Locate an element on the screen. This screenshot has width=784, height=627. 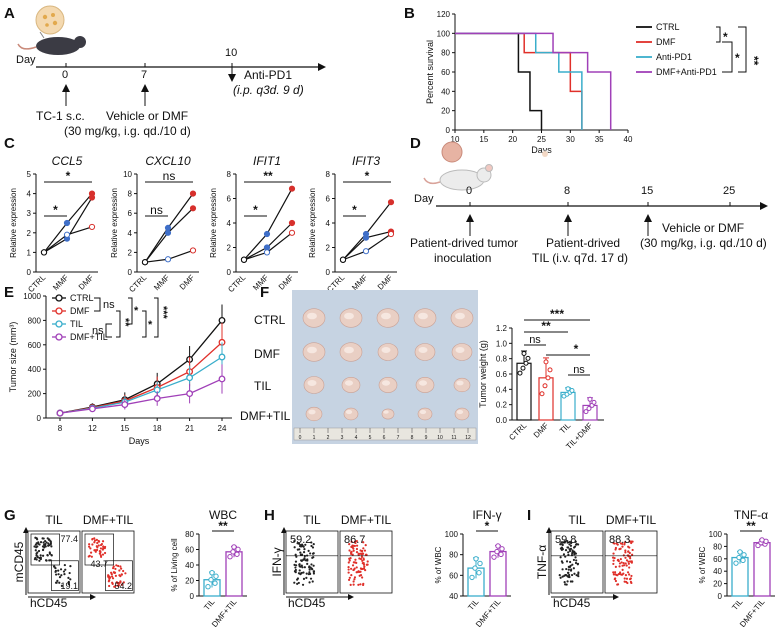
flow-title: DMF+TIL is located at coordinates (108, 520).